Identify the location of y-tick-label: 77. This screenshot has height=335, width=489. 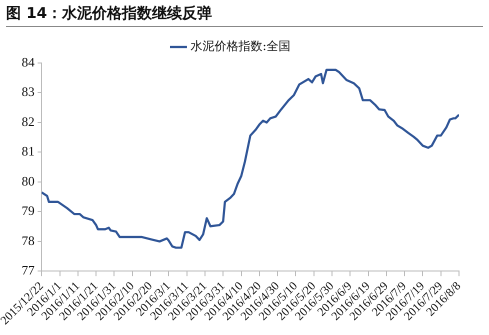
(29, 270).